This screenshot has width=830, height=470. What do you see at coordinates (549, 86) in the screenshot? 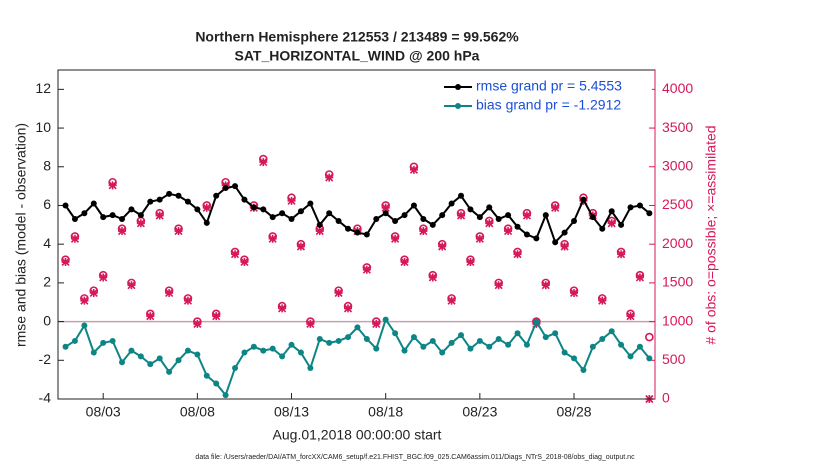
I see `legend-label: rmse grand pr = 5.4553` at bounding box center [549, 86].